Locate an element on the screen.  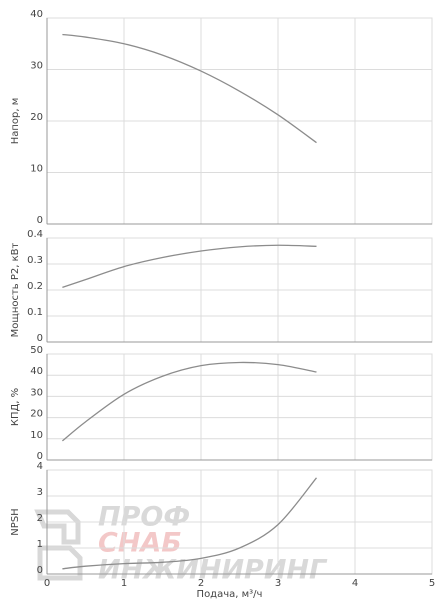
x-tick-label: 2 is located at coordinates (201, 583).